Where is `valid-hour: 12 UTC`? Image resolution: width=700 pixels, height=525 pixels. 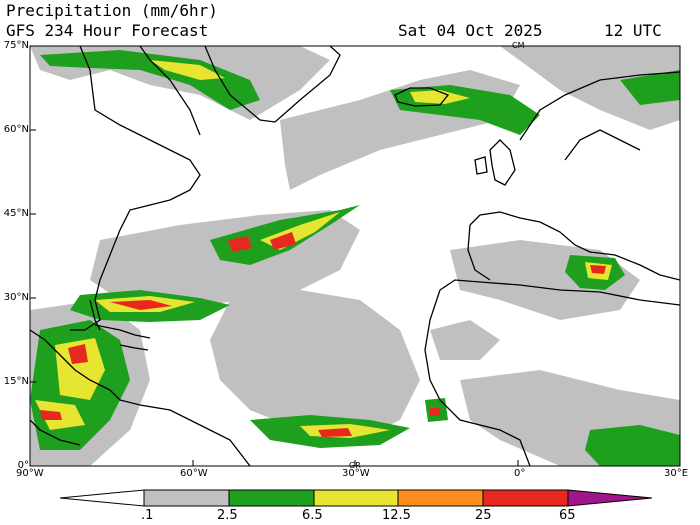 valid-hour: 12 UTC is located at coordinates (633, 30).